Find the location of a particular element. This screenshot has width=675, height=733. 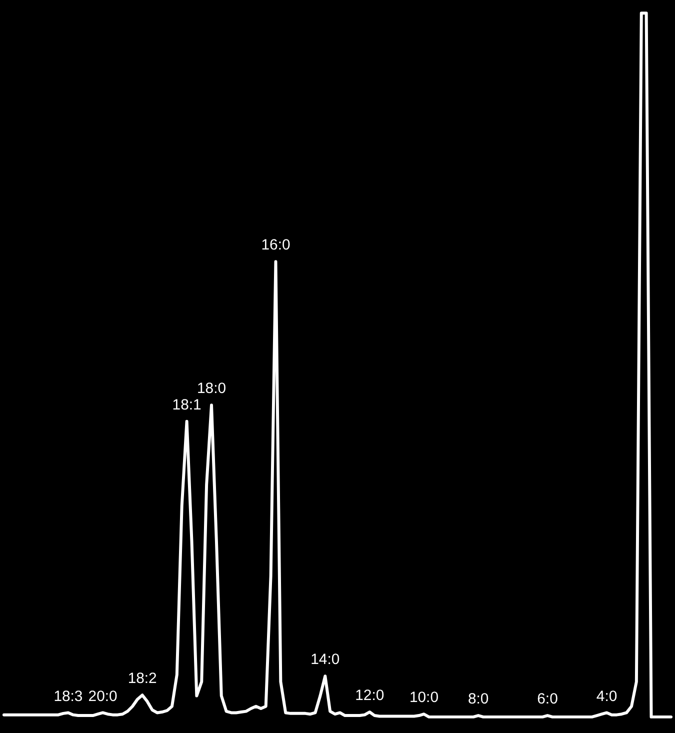

x-tick-label: 14:0 is located at coordinates (325, 660).